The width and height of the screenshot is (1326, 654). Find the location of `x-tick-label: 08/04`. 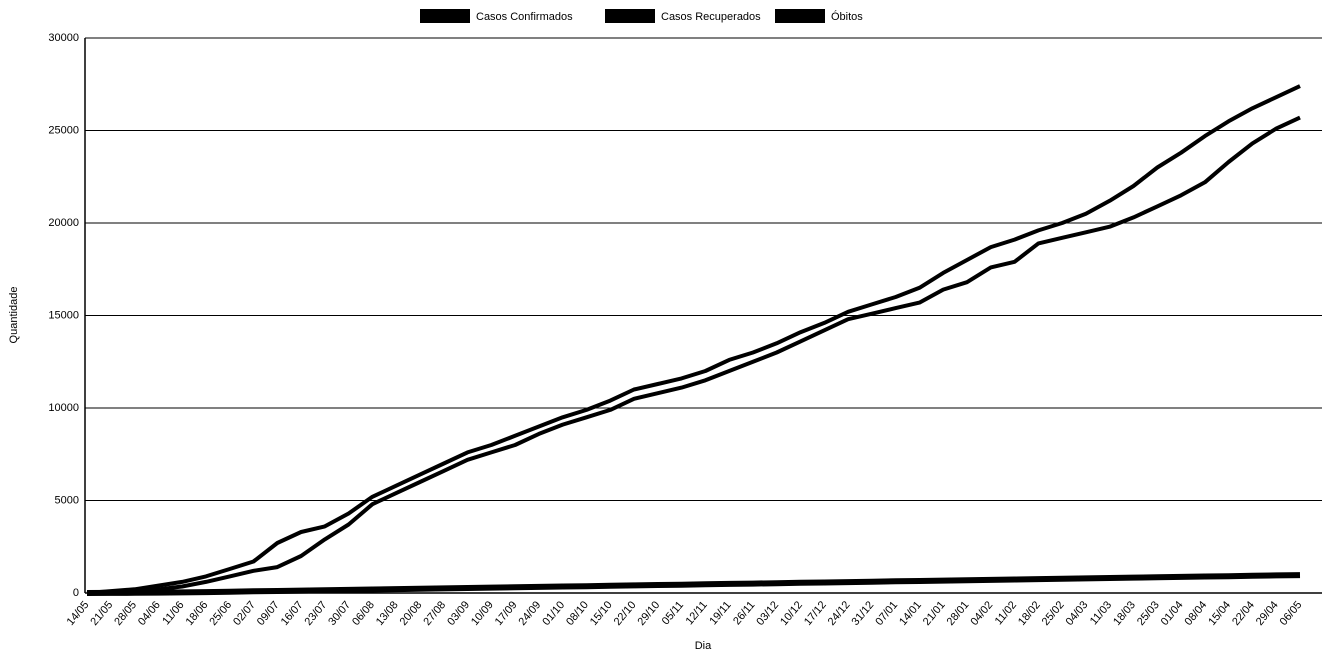

x-tick-label: 08/04 is located at coordinates (1195, 613).